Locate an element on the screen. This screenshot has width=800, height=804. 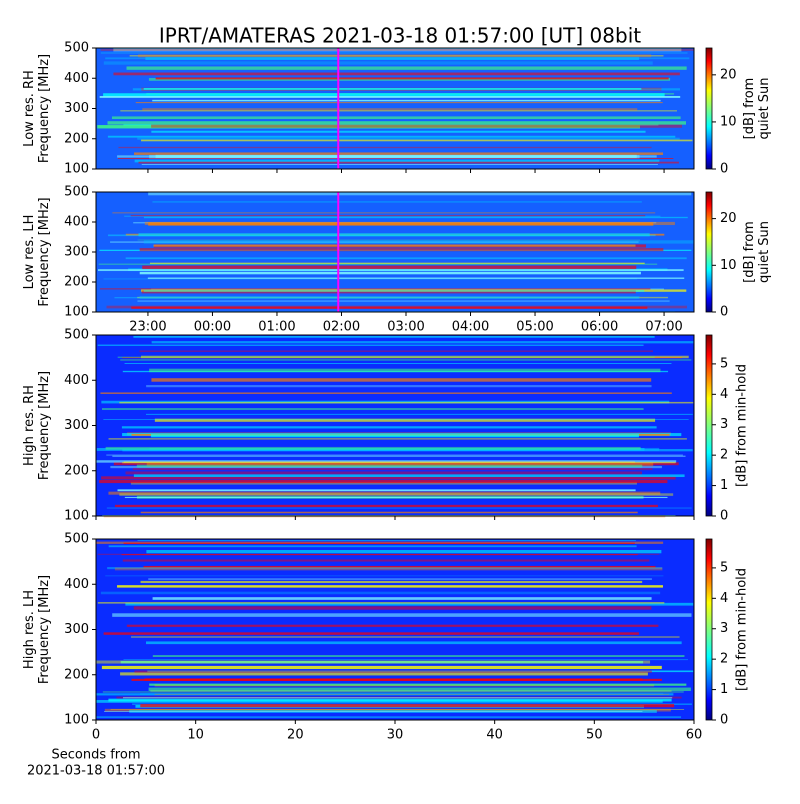
x-tick-label: 03:00 is located at coordinates (405, 327).